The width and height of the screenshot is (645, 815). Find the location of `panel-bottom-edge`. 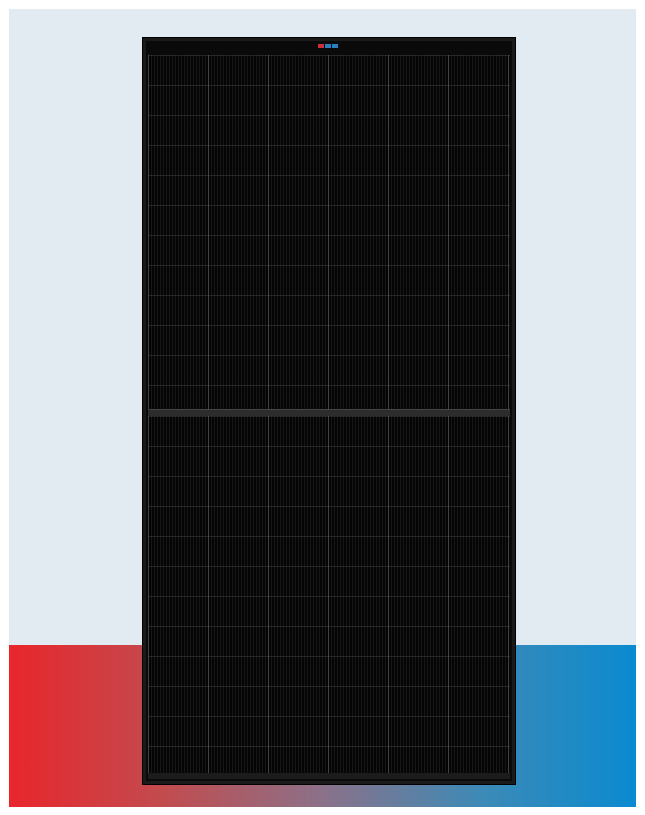

panel-bottom-edge is located at coordinates (329, 776).